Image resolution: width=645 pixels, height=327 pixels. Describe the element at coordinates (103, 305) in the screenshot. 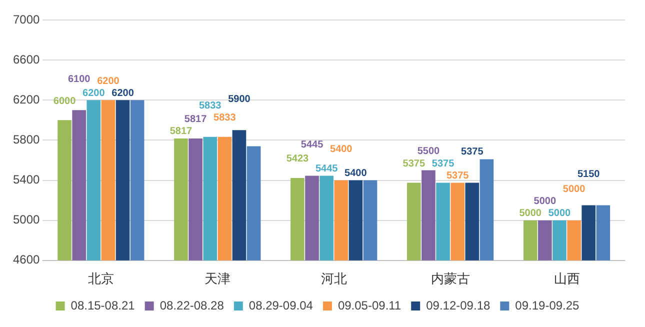

I see `legend-label: 08.15-08.21` at that location.